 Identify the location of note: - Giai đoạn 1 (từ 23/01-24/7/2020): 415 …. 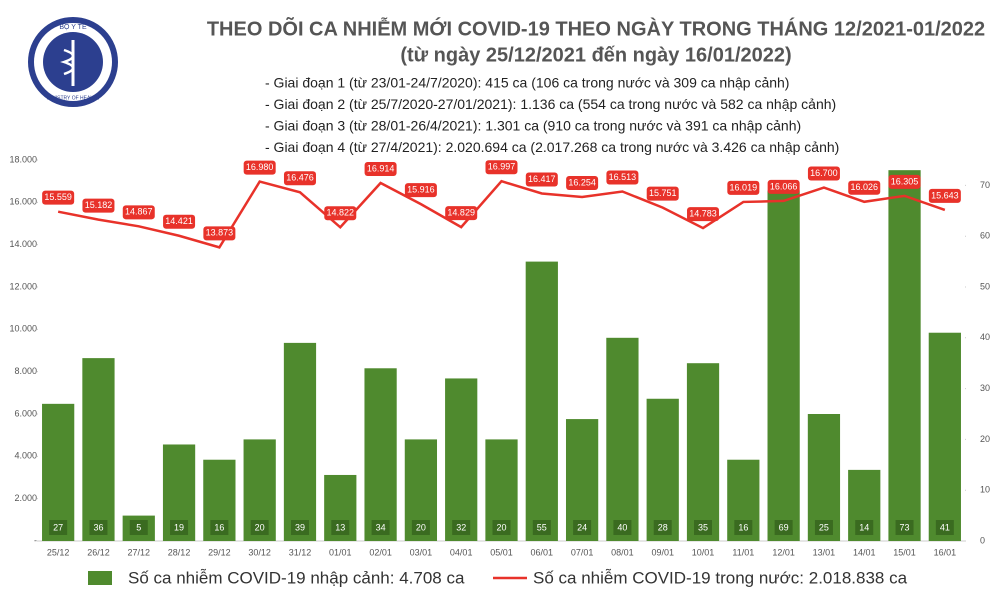
(527, 83).